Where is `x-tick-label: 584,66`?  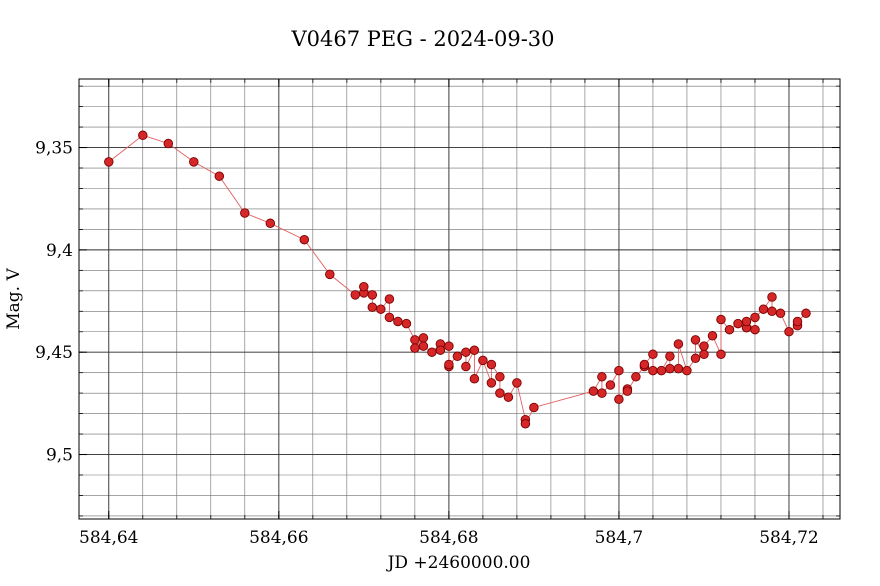
x-tick-label: 584,66 is located at coordinates (278, 538).